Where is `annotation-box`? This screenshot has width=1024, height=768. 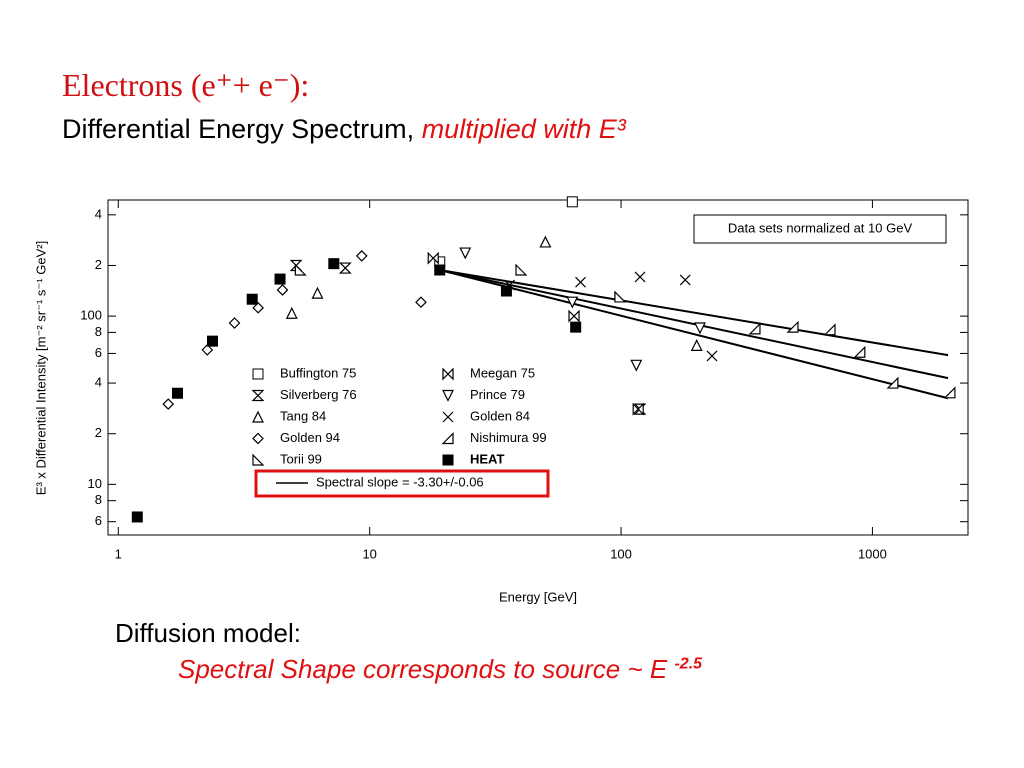 annotation-box is located at coordinates (820, 229).